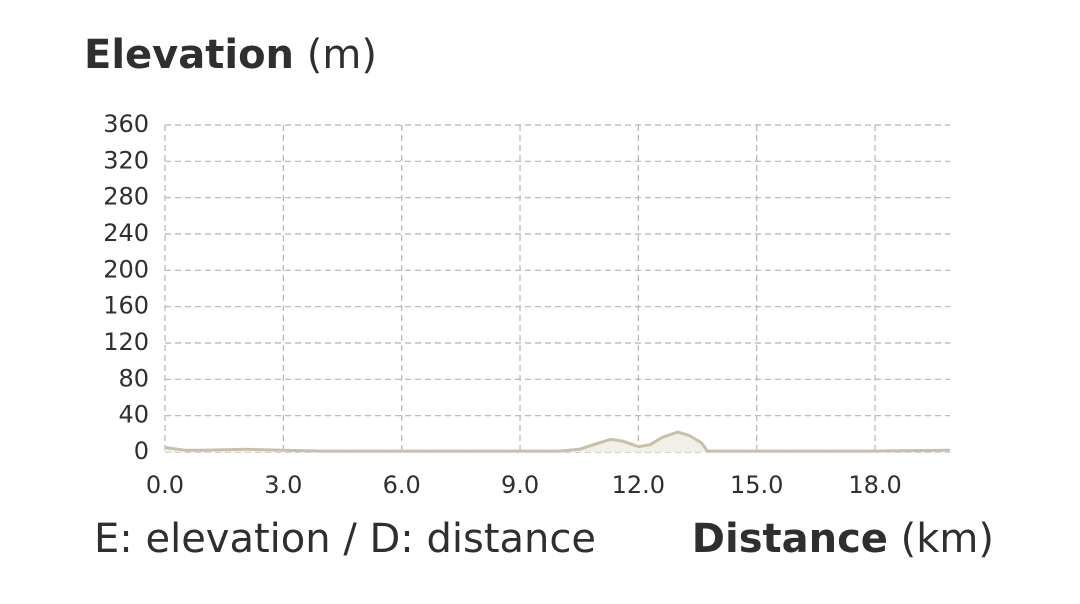 The width and height of the screenshot is (1080, 604). What do you see at coordinates (520, 485) in the screenshot?
I see `x-tick-label: 9.0` at bounding box center [520, 485].